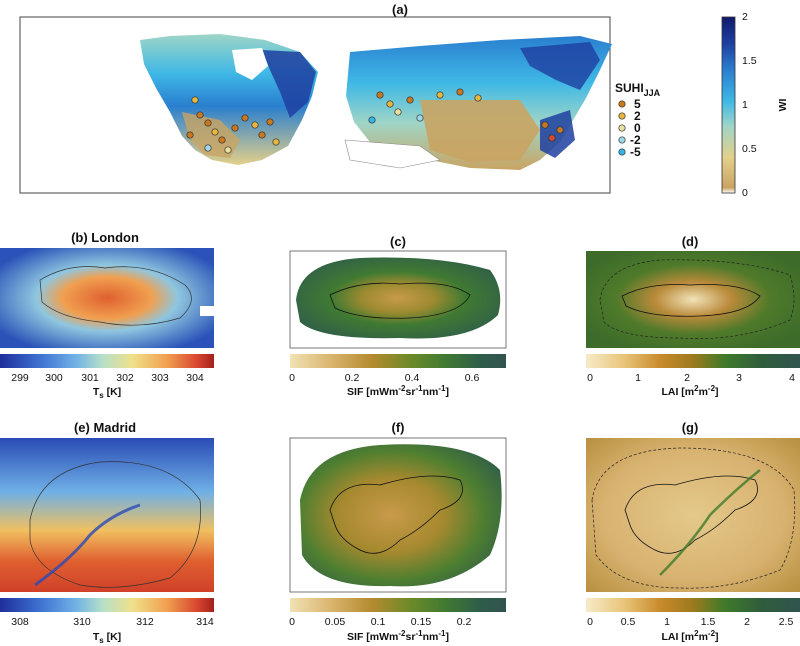 The width and height of the screenshot is (800, 646). What do you see at coordinates (635, 140) in the screenshot?
I see `suhi-legend-label: -2` at bounding box center [635, 140].